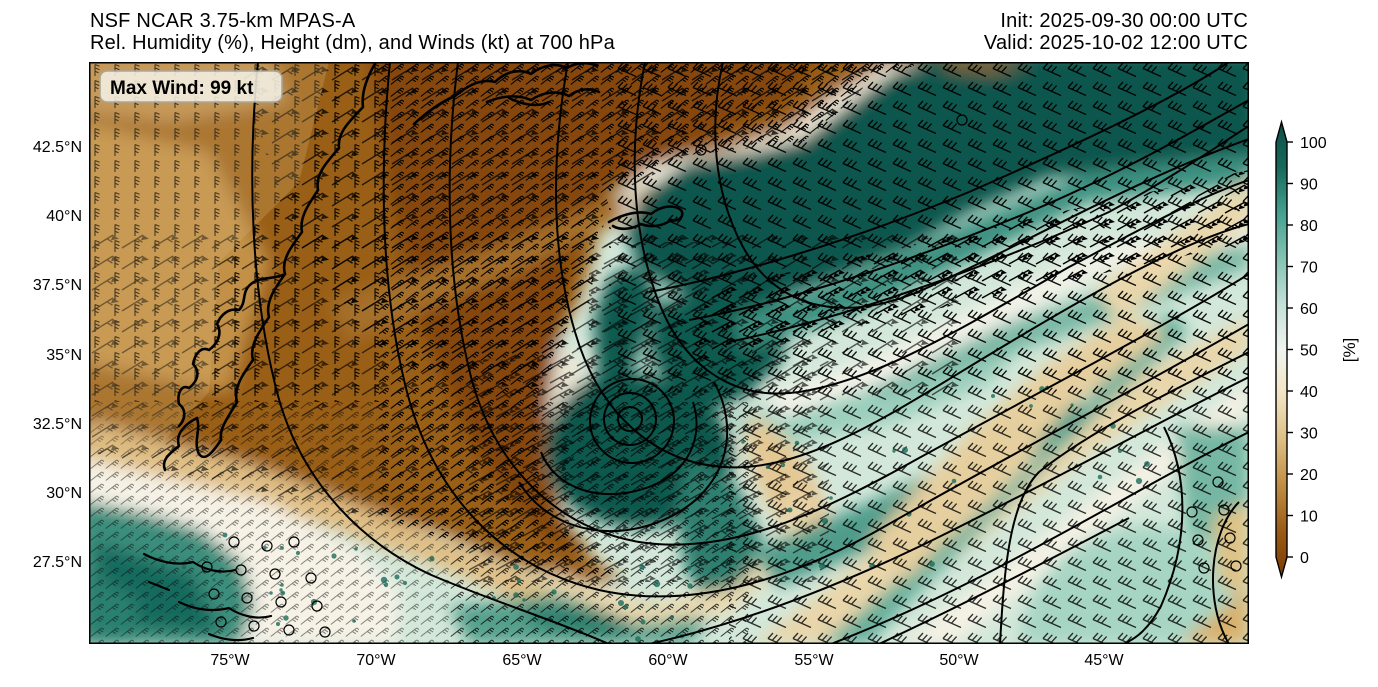  What do you see at coordinates (1309, 185) in the screenshot?
I see `svg-text: 90` at bounding box center [1309, 185].